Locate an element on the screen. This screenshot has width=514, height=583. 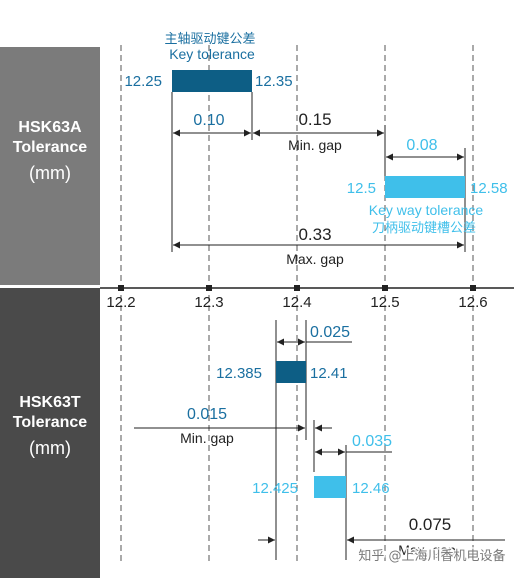
slot-label-en: Key way tolerance is located at coordinates (426, 210).